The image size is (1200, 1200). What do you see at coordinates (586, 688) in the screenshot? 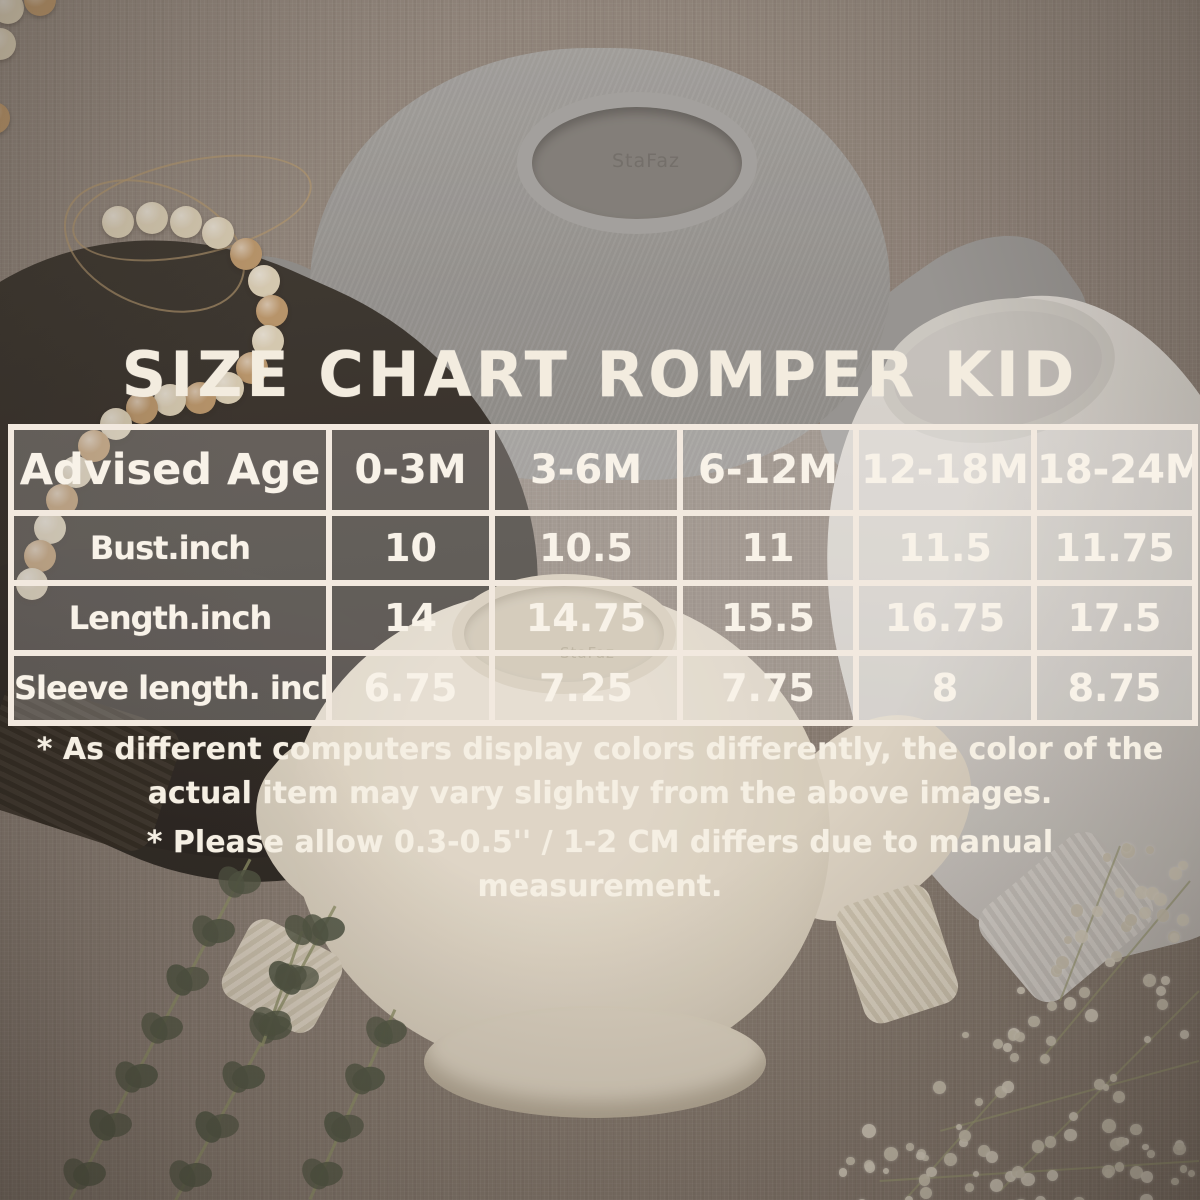
I see `table-cell: 7.25` at bounding box center [586, 688].